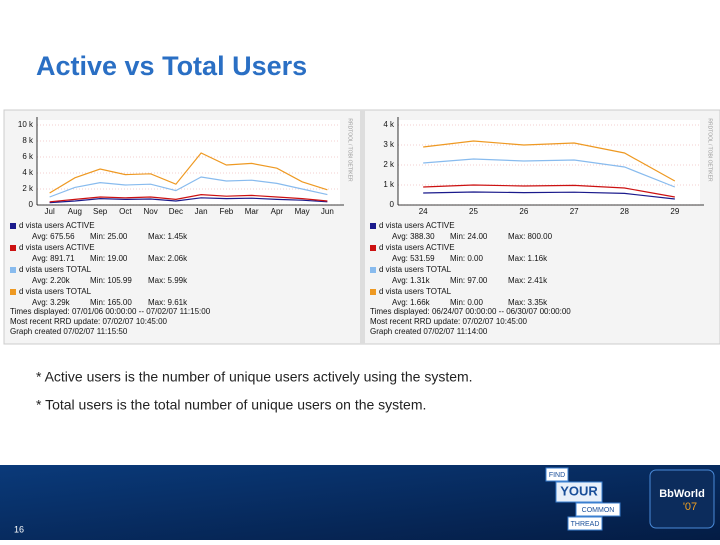  What do you see at coordinates (28, 156) in the screenshot?
I see `y-tick-label: 6 k` at bounding box center [28, 156].